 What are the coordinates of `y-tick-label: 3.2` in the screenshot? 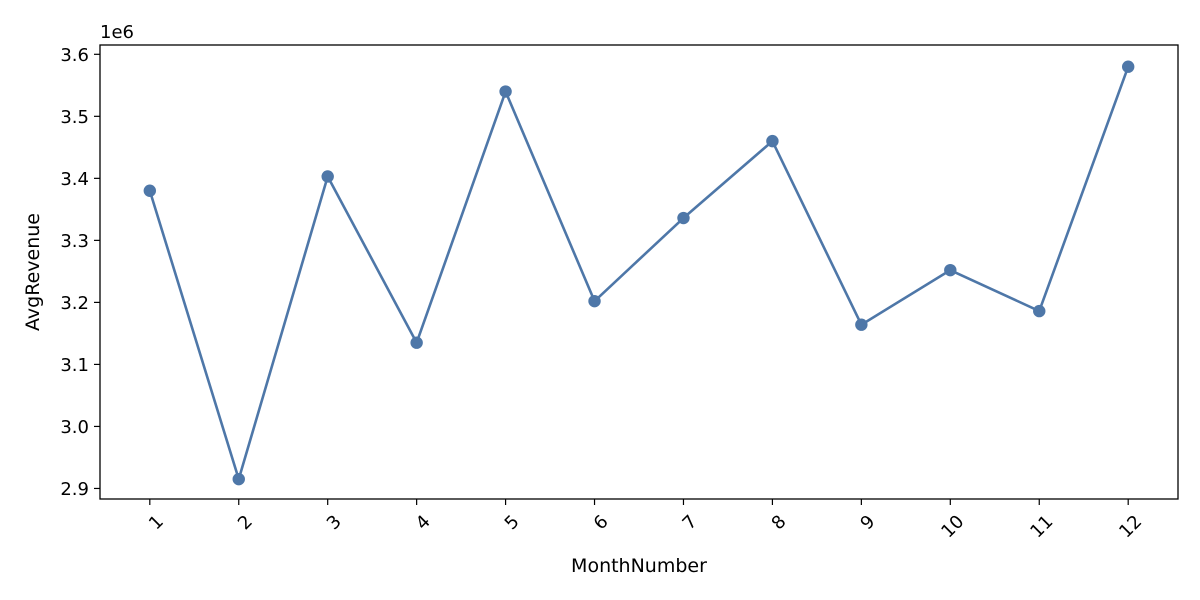 It's located at (74, 303).